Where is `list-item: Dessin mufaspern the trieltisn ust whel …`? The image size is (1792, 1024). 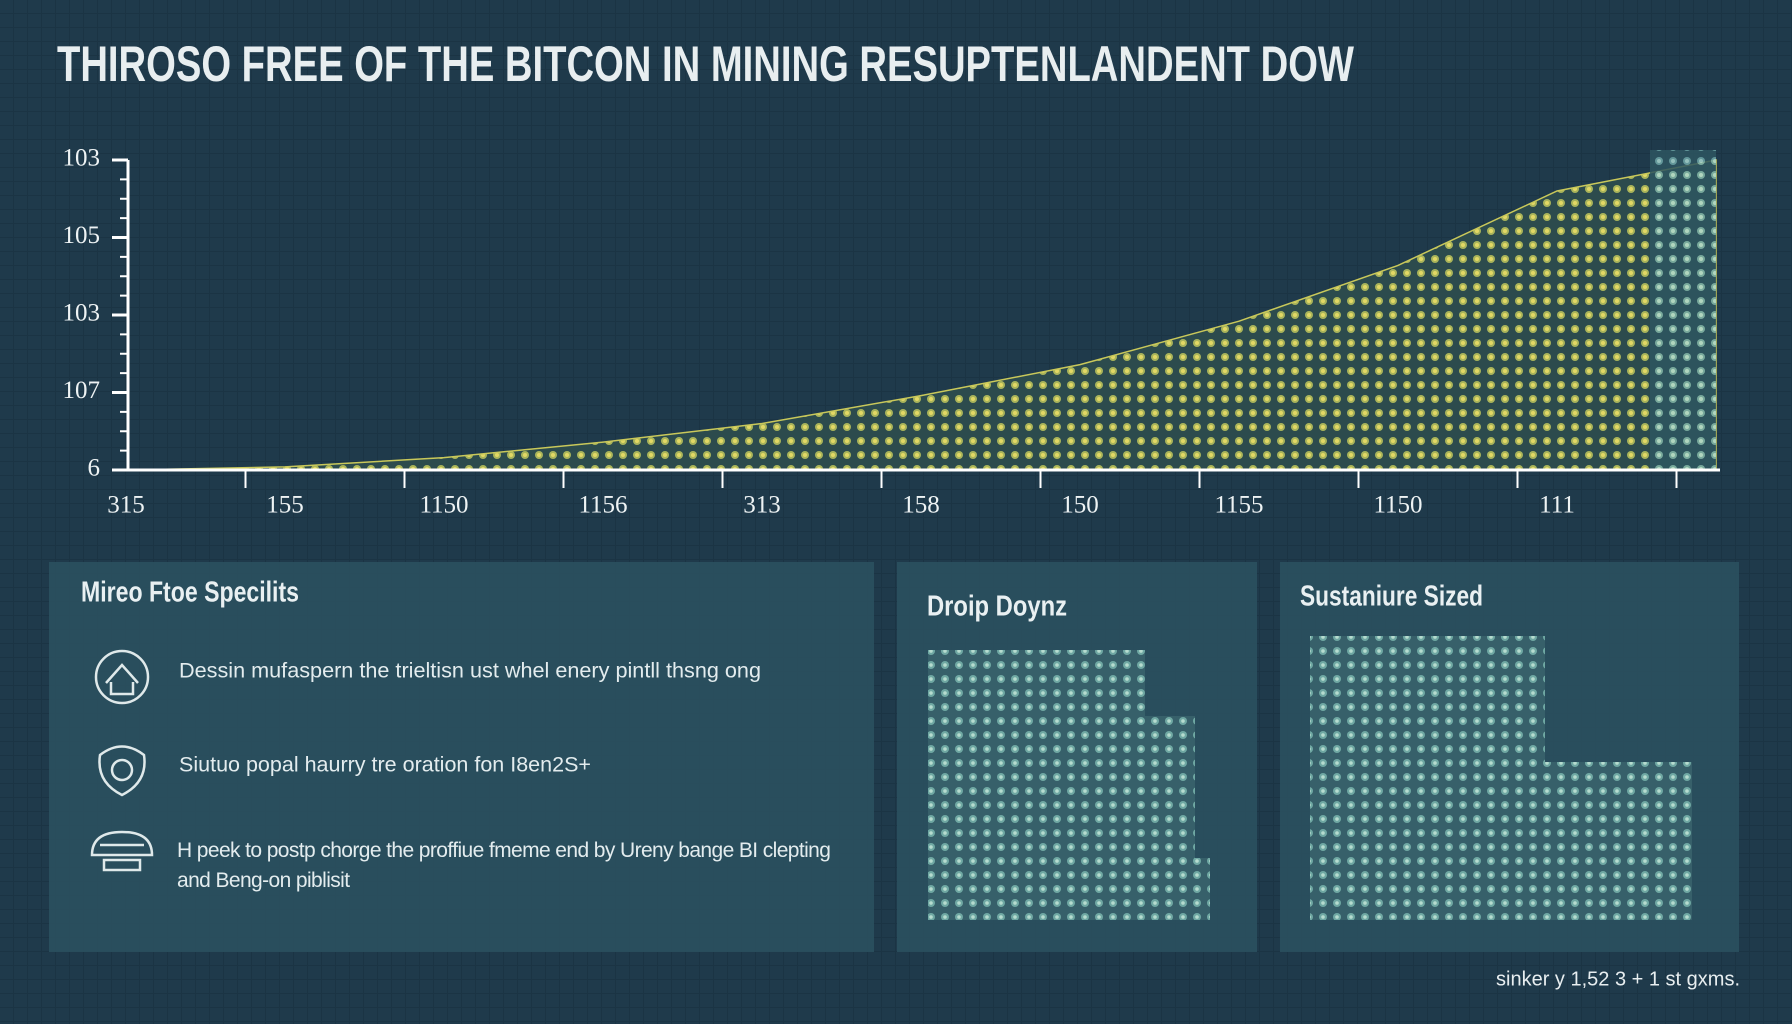
list-item: Dessin mufaspern the trieltisn ust whel … is located at coordinates (470, 671).